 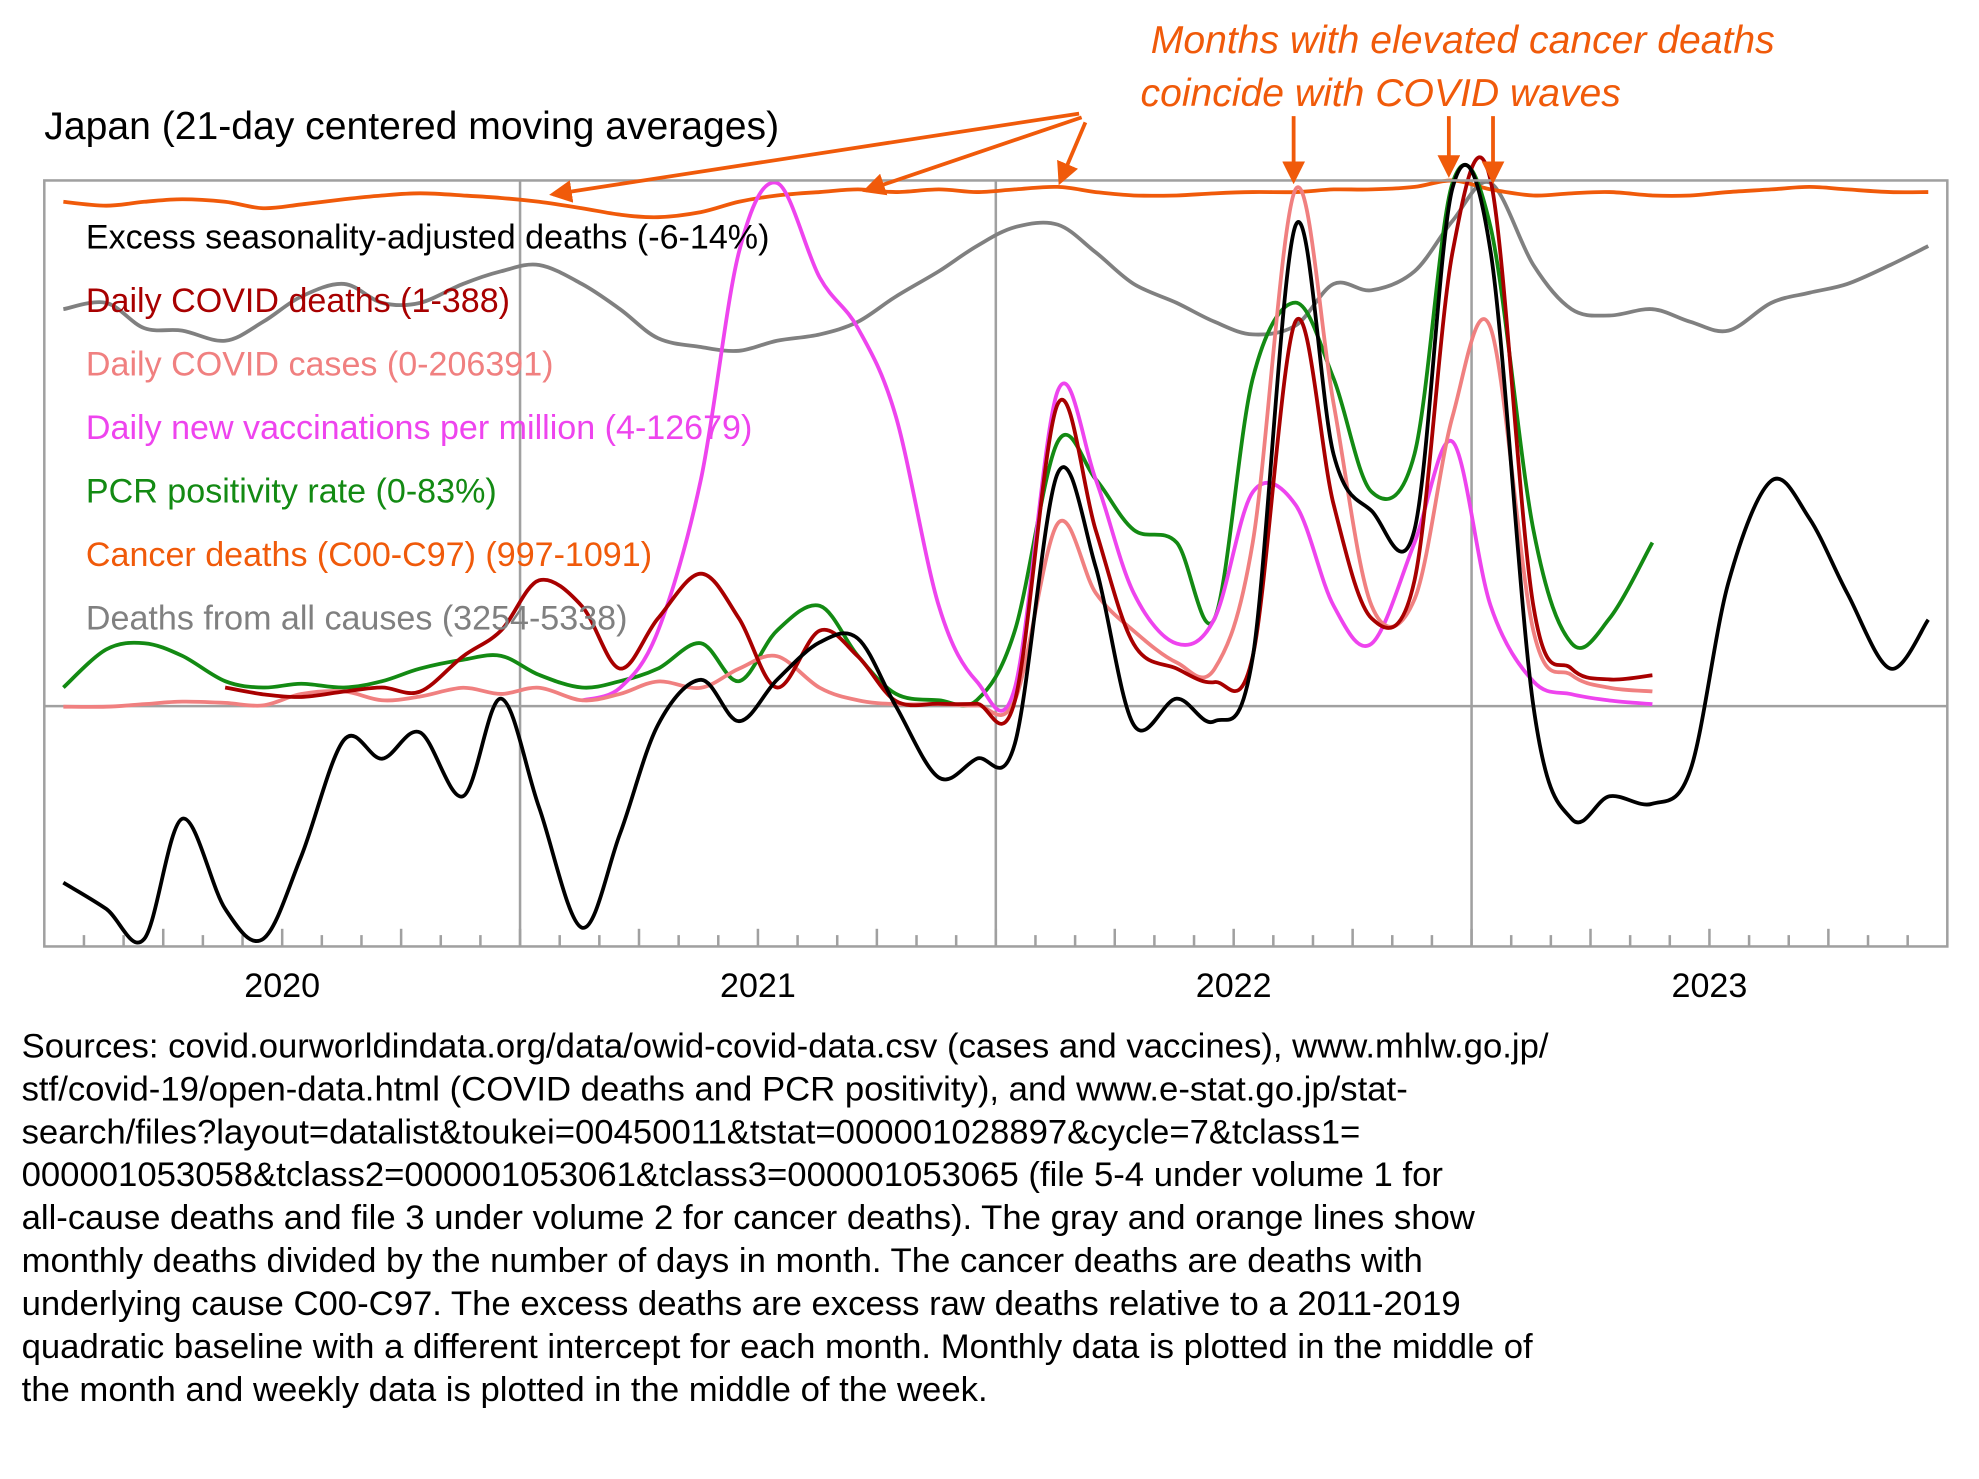 I want to click on legend-entry: Cancer deaths (C00-C97) (997-1091), so click(x=369, y=555).